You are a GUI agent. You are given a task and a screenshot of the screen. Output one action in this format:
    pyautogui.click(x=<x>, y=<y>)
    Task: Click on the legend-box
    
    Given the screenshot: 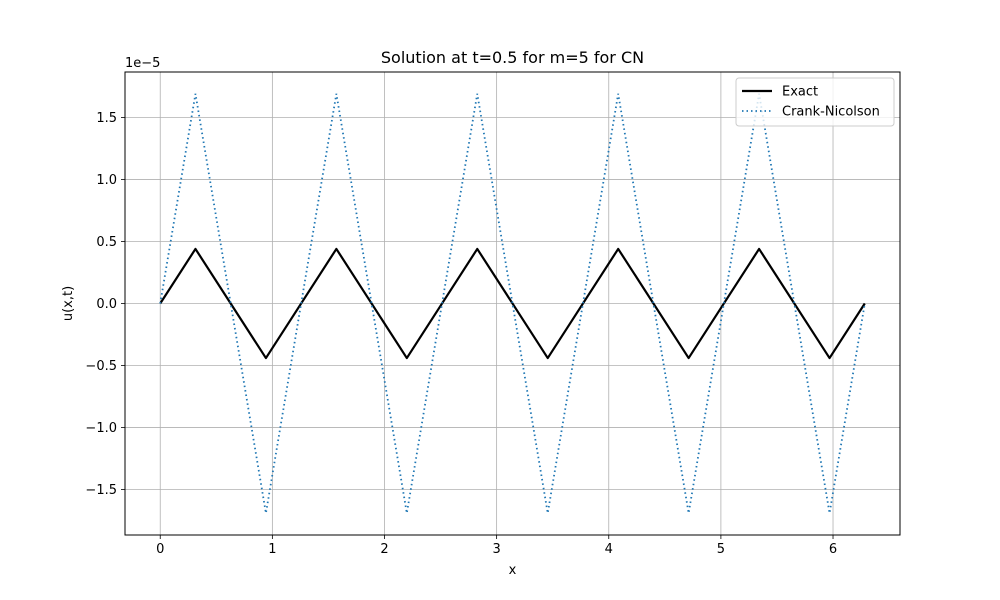 What is the action you would take?
    pyautogui.click(x=815, y=102)
    